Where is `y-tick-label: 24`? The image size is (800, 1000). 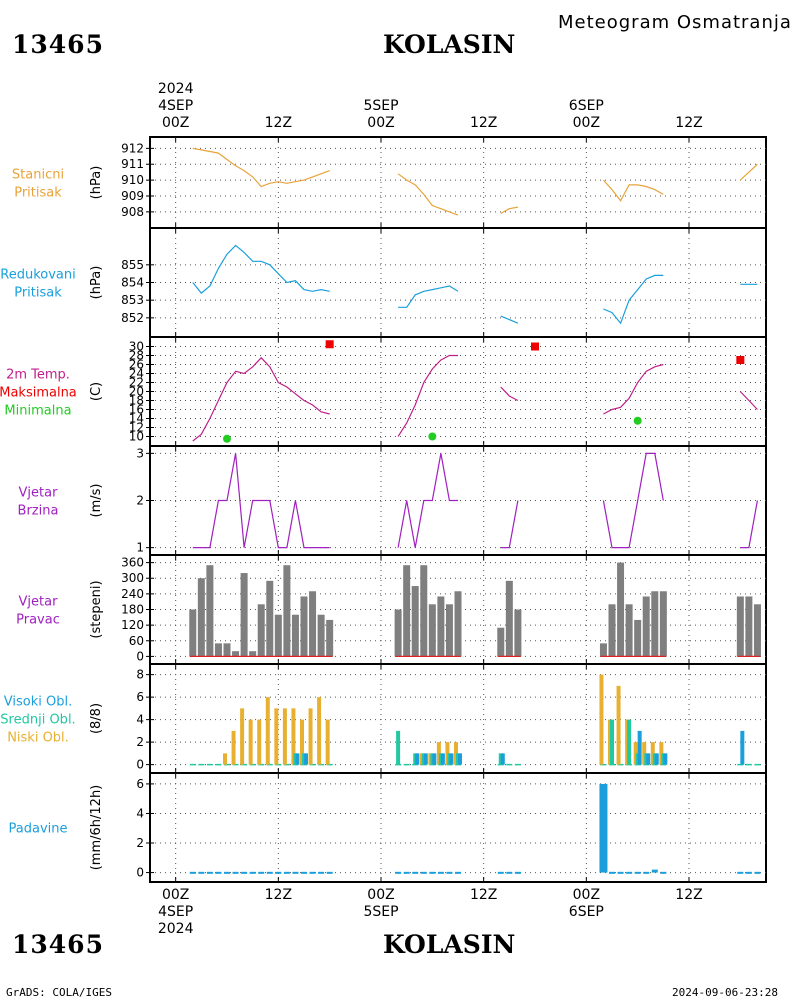
y-tick-label: 24 is located at coordinates (136, 374).